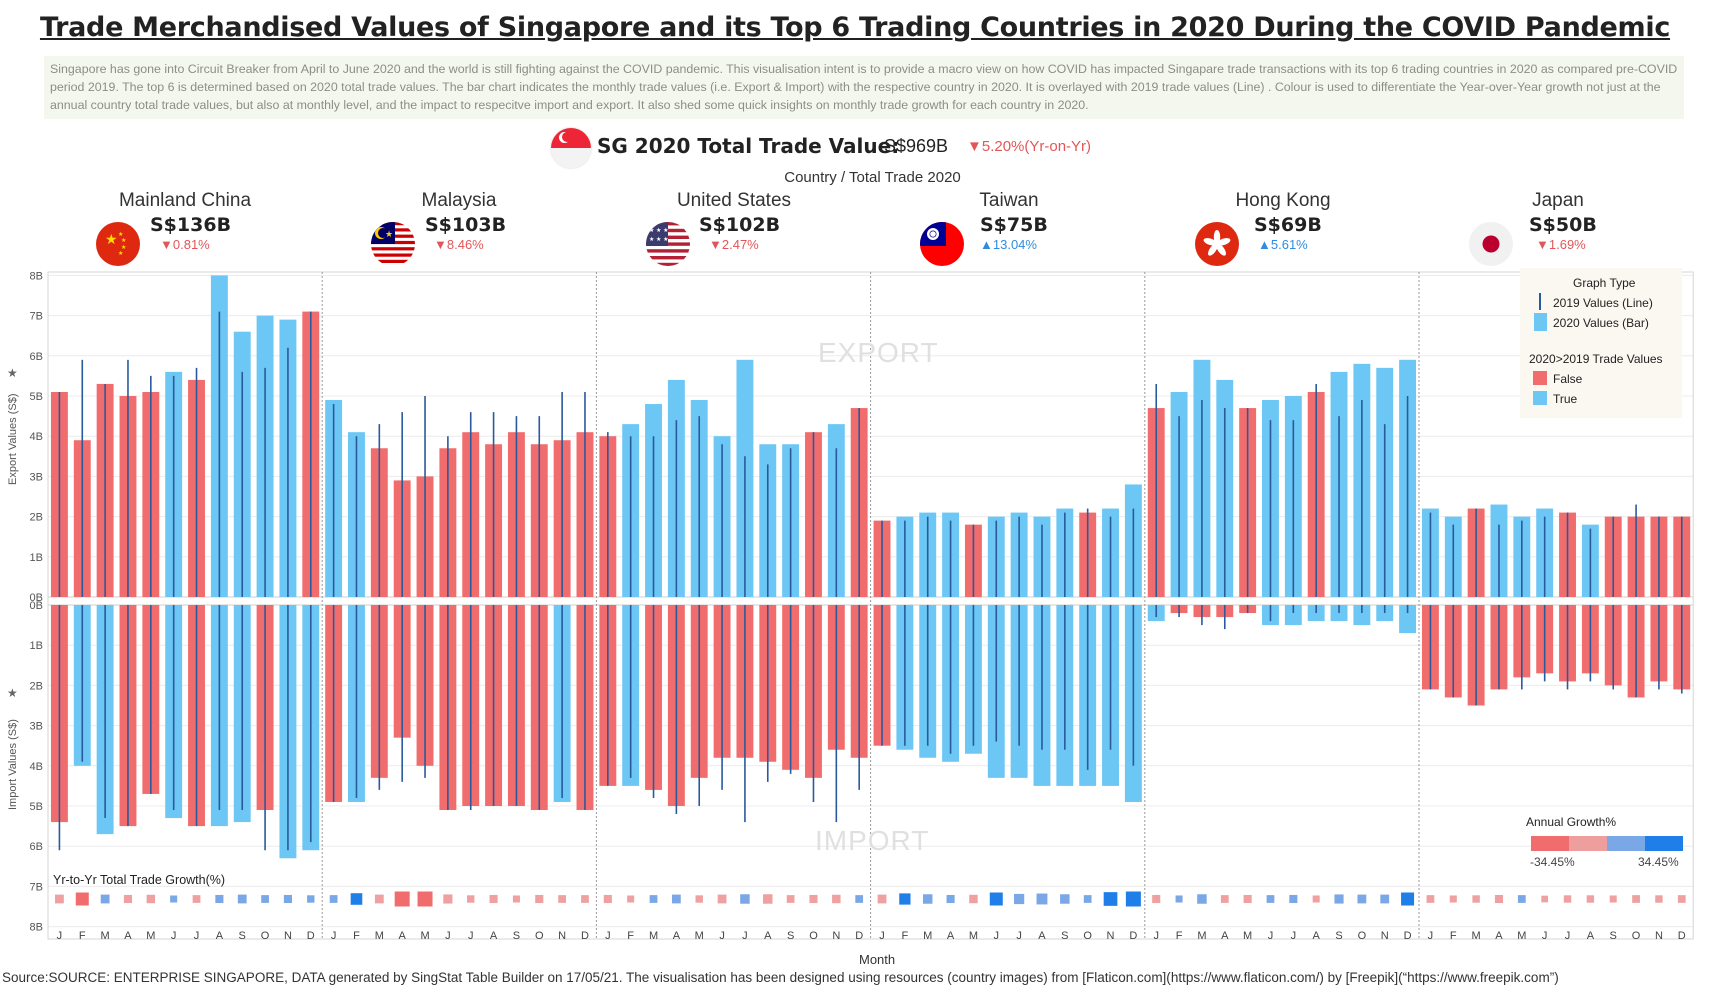 The width and height of the screenshot is (1710, 992). I want to click on japan-growth: ▼1.69%, so click(1561, 244).